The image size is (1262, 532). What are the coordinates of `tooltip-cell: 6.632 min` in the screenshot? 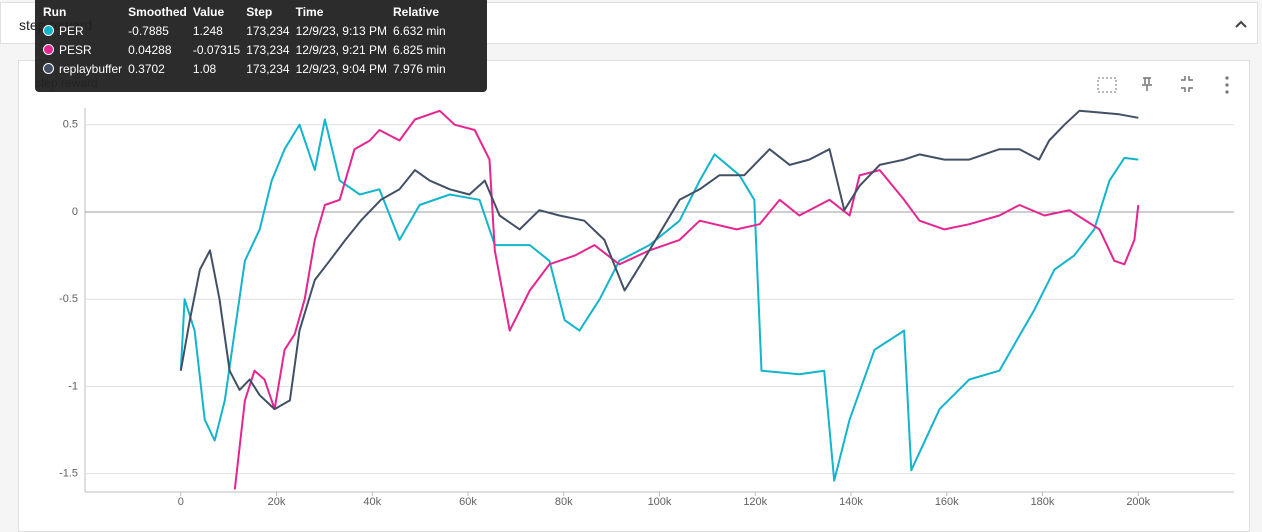 It's located at (419, 31).